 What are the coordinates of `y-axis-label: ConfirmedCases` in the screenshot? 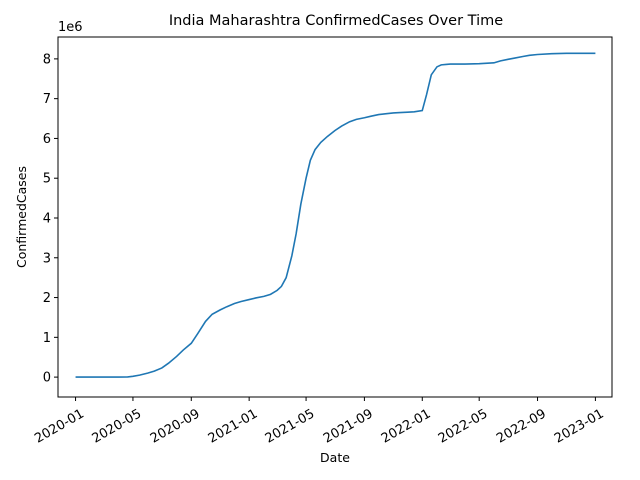 It's located at (21, 217).